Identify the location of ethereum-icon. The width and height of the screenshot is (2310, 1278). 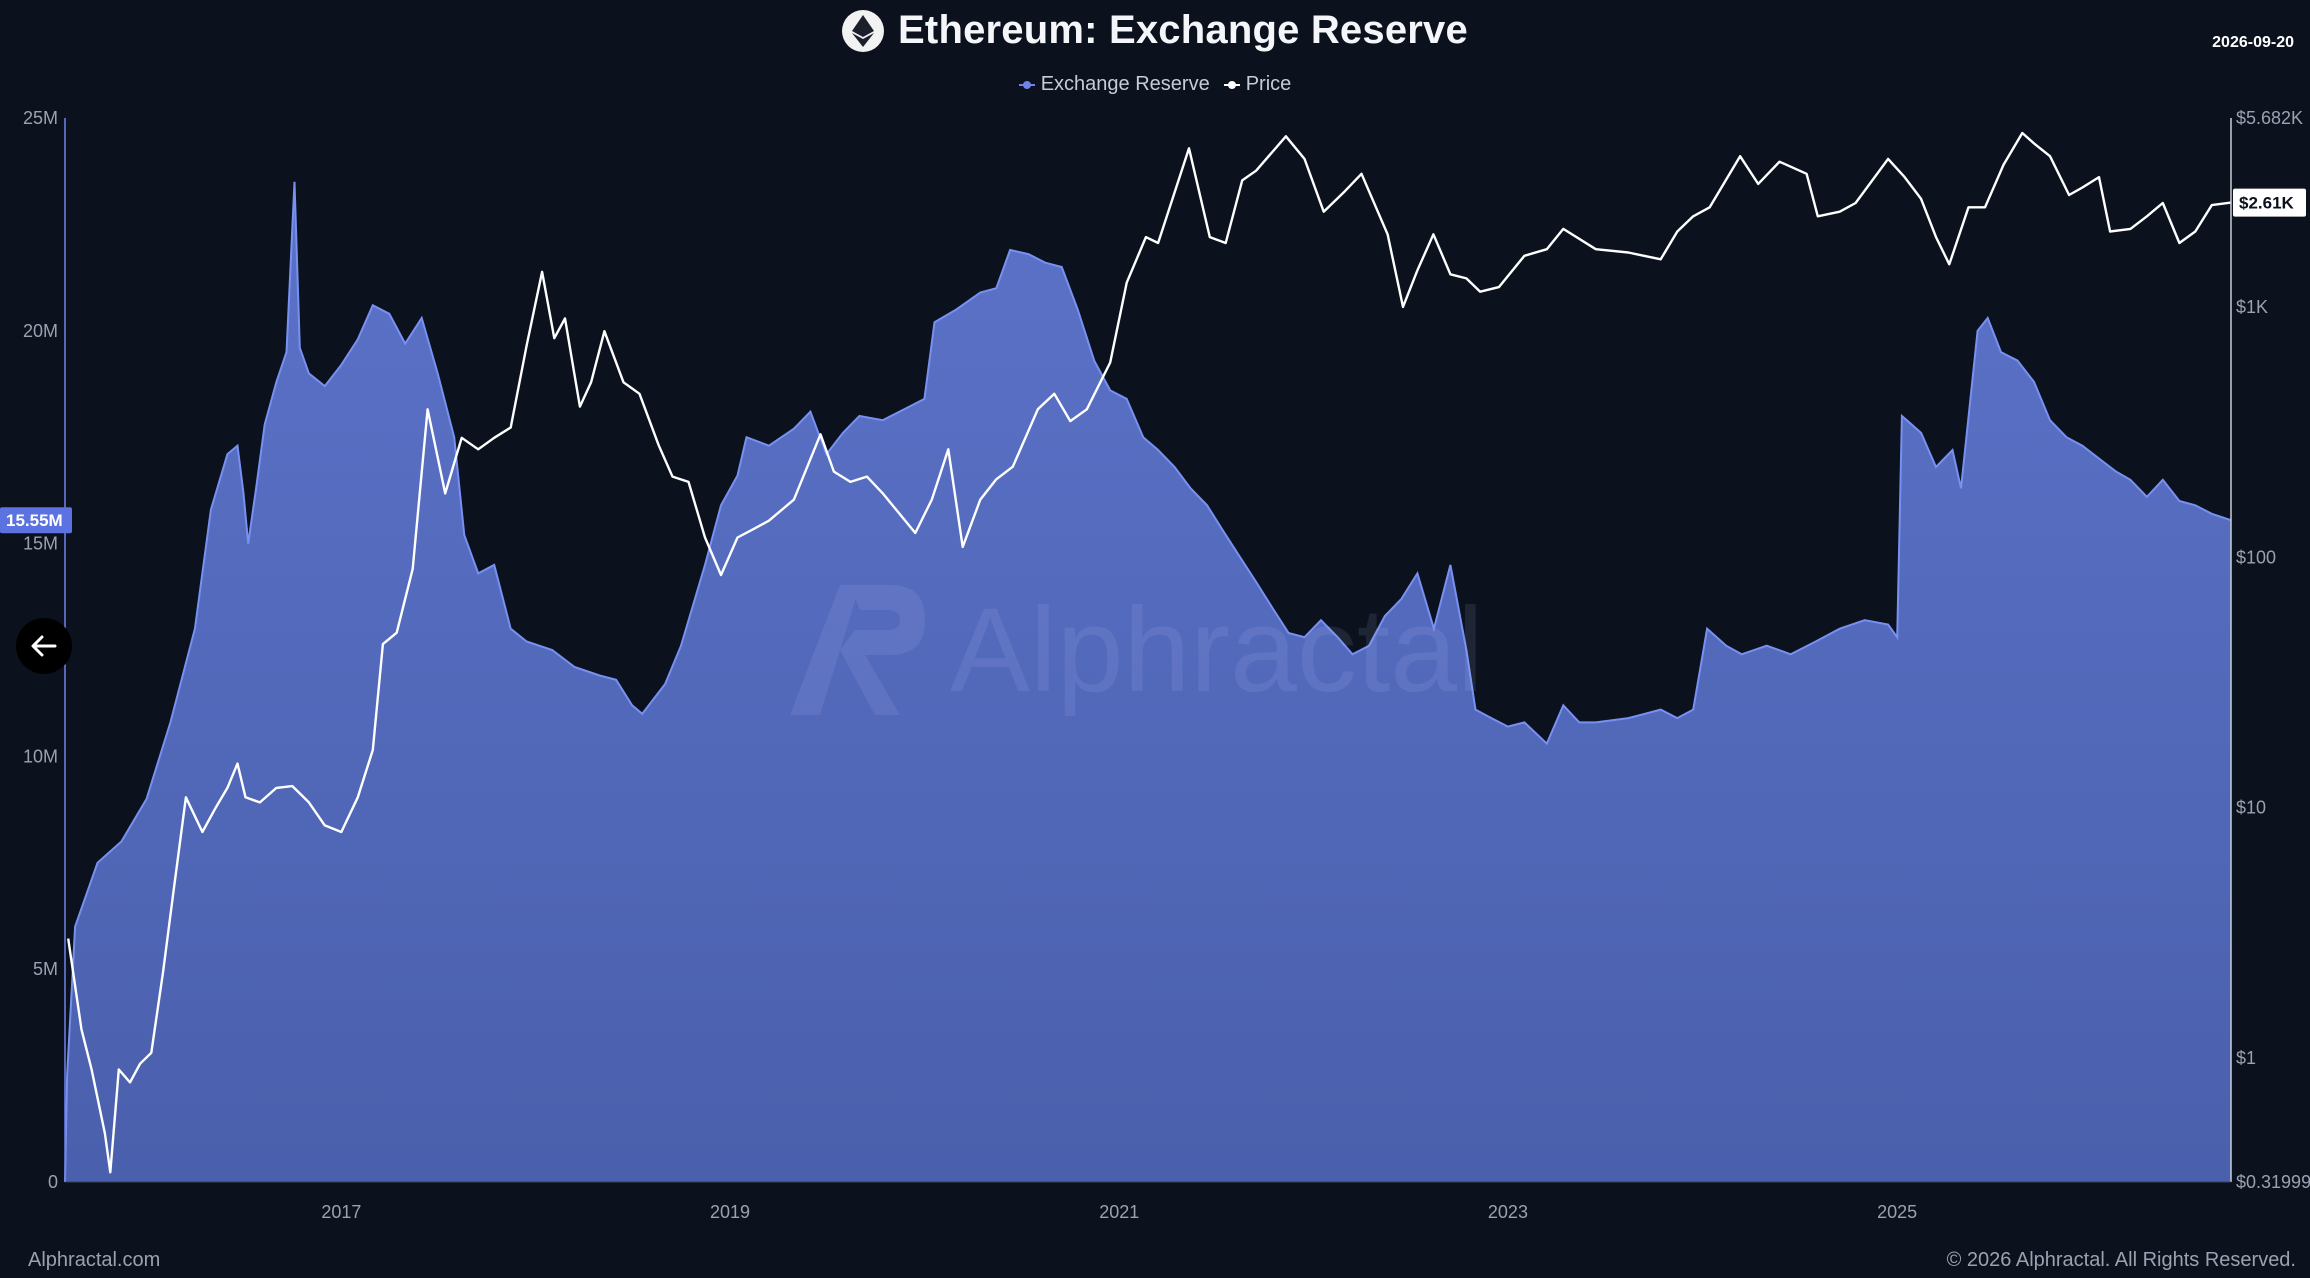
(863, 30).